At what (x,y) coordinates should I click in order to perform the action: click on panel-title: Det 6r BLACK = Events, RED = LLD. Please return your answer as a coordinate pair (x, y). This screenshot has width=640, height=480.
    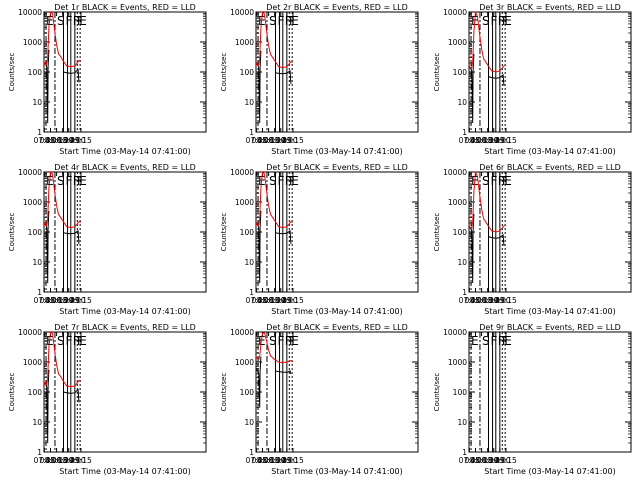
    Looking at the image, I should click on (550, 167).